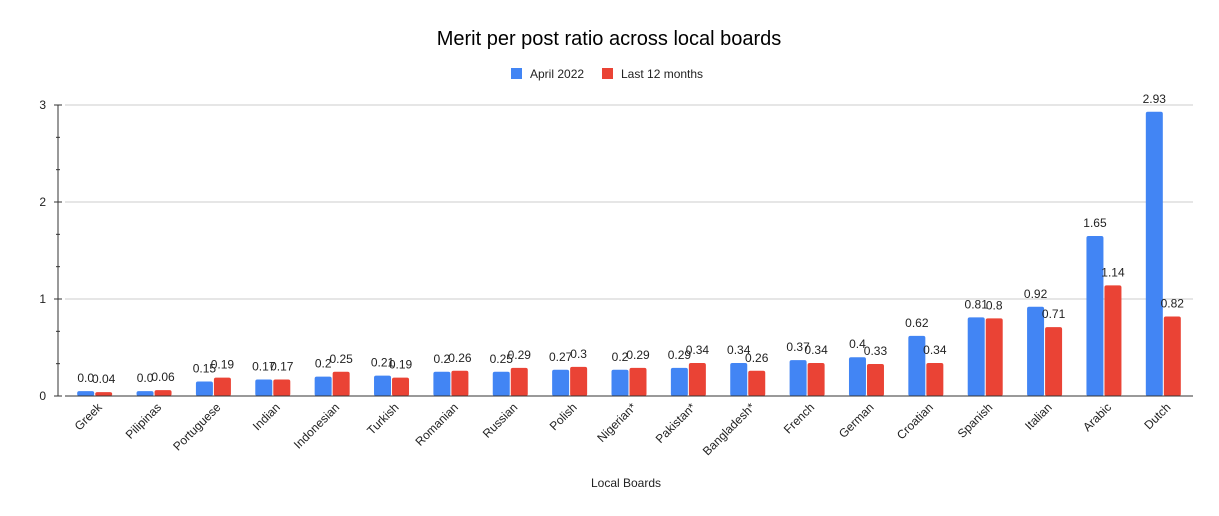 The image size is (1219, 516). What do you see at coordinates (638, 381) in the screenshot?
I see `bar-last-12-months-nigerian` at bounding box center [638, 381].